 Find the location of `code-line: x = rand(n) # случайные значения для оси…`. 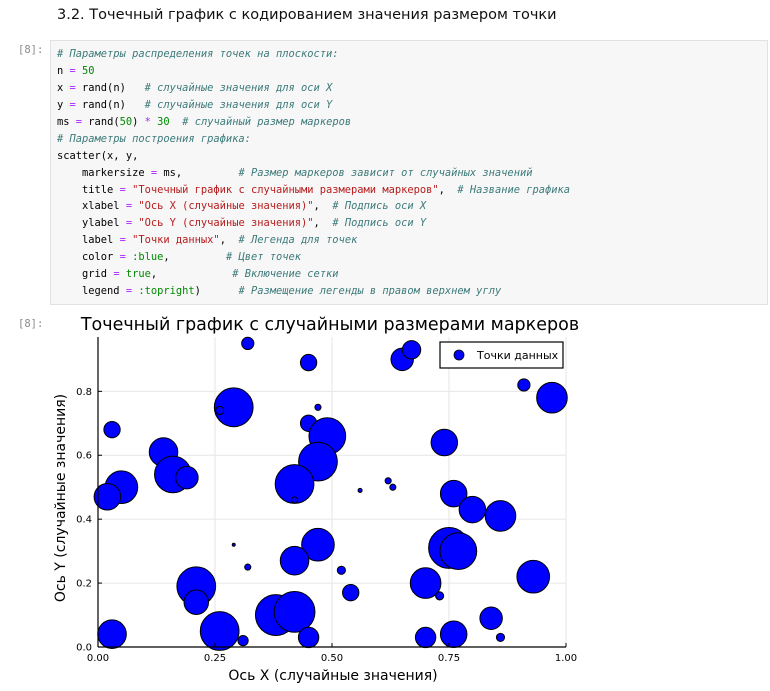

code-line: x = rand(n) # случайные значения для оси… is located at coordinates (313, 88).